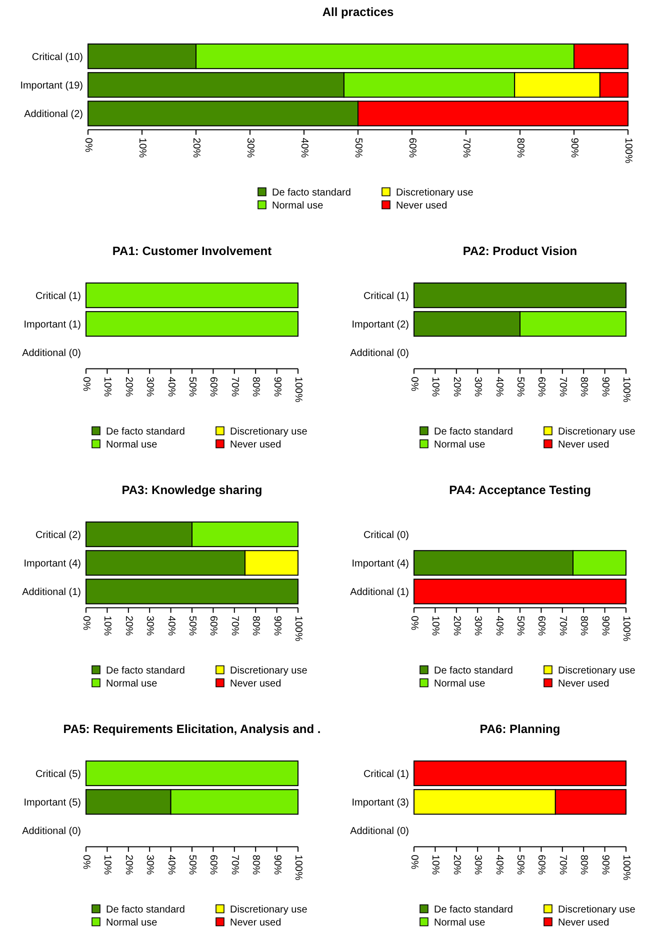  I want to click on chart-title: PA1: Customer Involvement, so click(192, 251).